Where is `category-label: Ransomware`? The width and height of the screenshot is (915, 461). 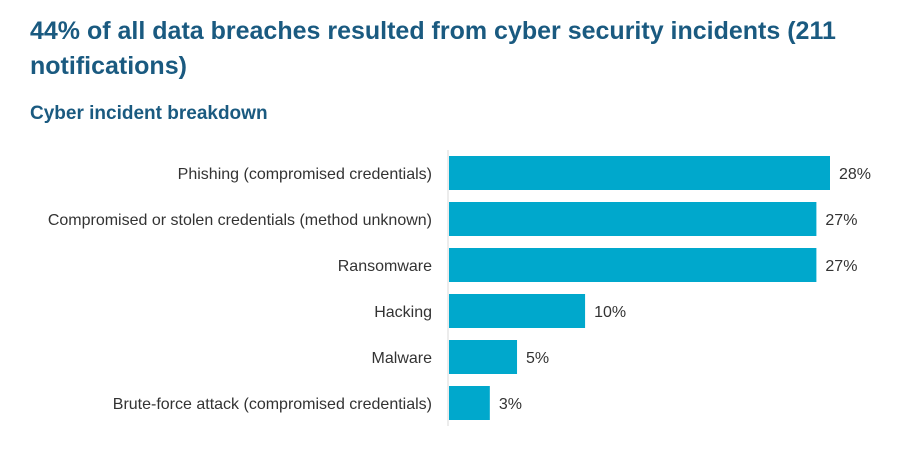
category-label: Ransomware is located at coordinates (385, 266).